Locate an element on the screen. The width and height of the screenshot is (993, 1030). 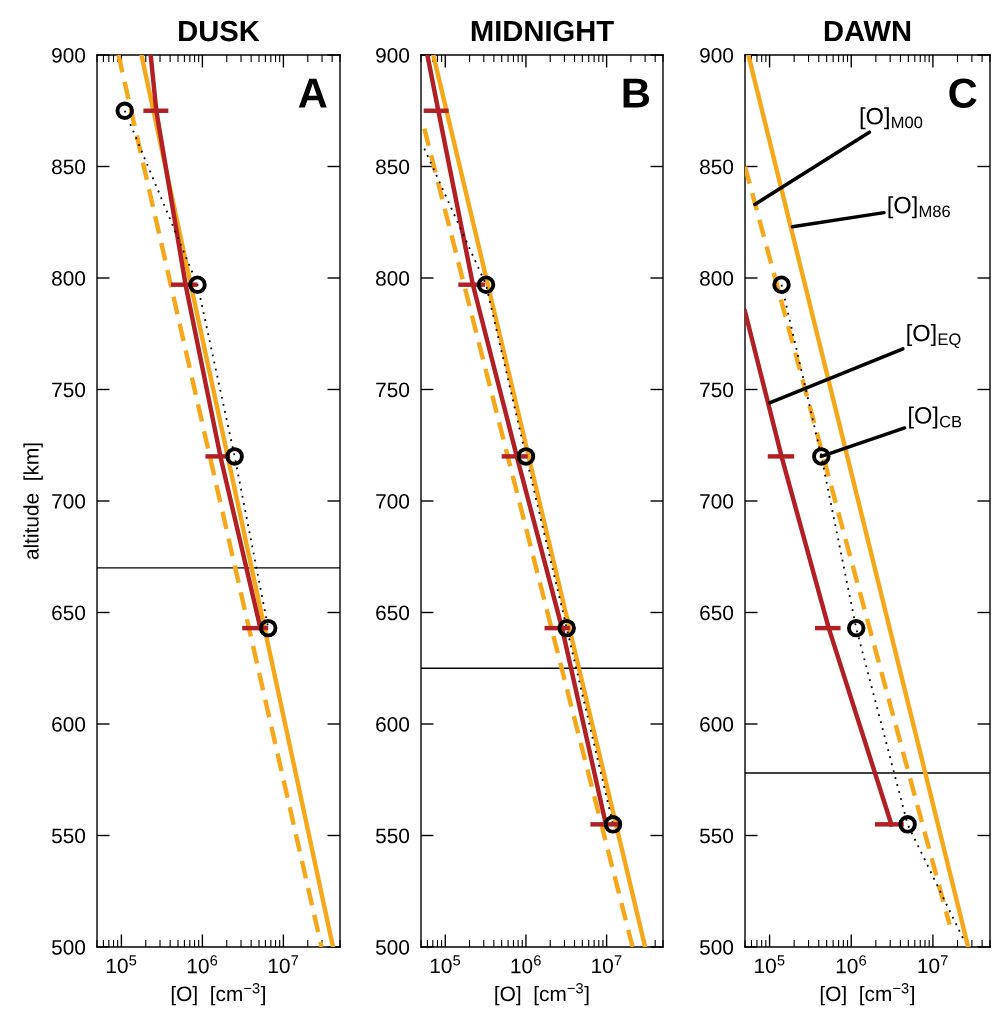
chart-title: MIDNIGHT is located at coordinates (542, 31).